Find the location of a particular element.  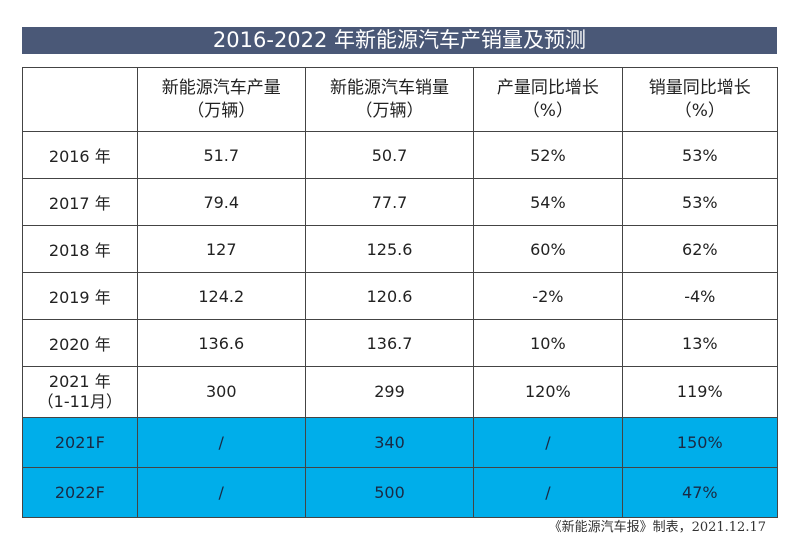

production-value: 124.2 is located at coordinates (221, 296).